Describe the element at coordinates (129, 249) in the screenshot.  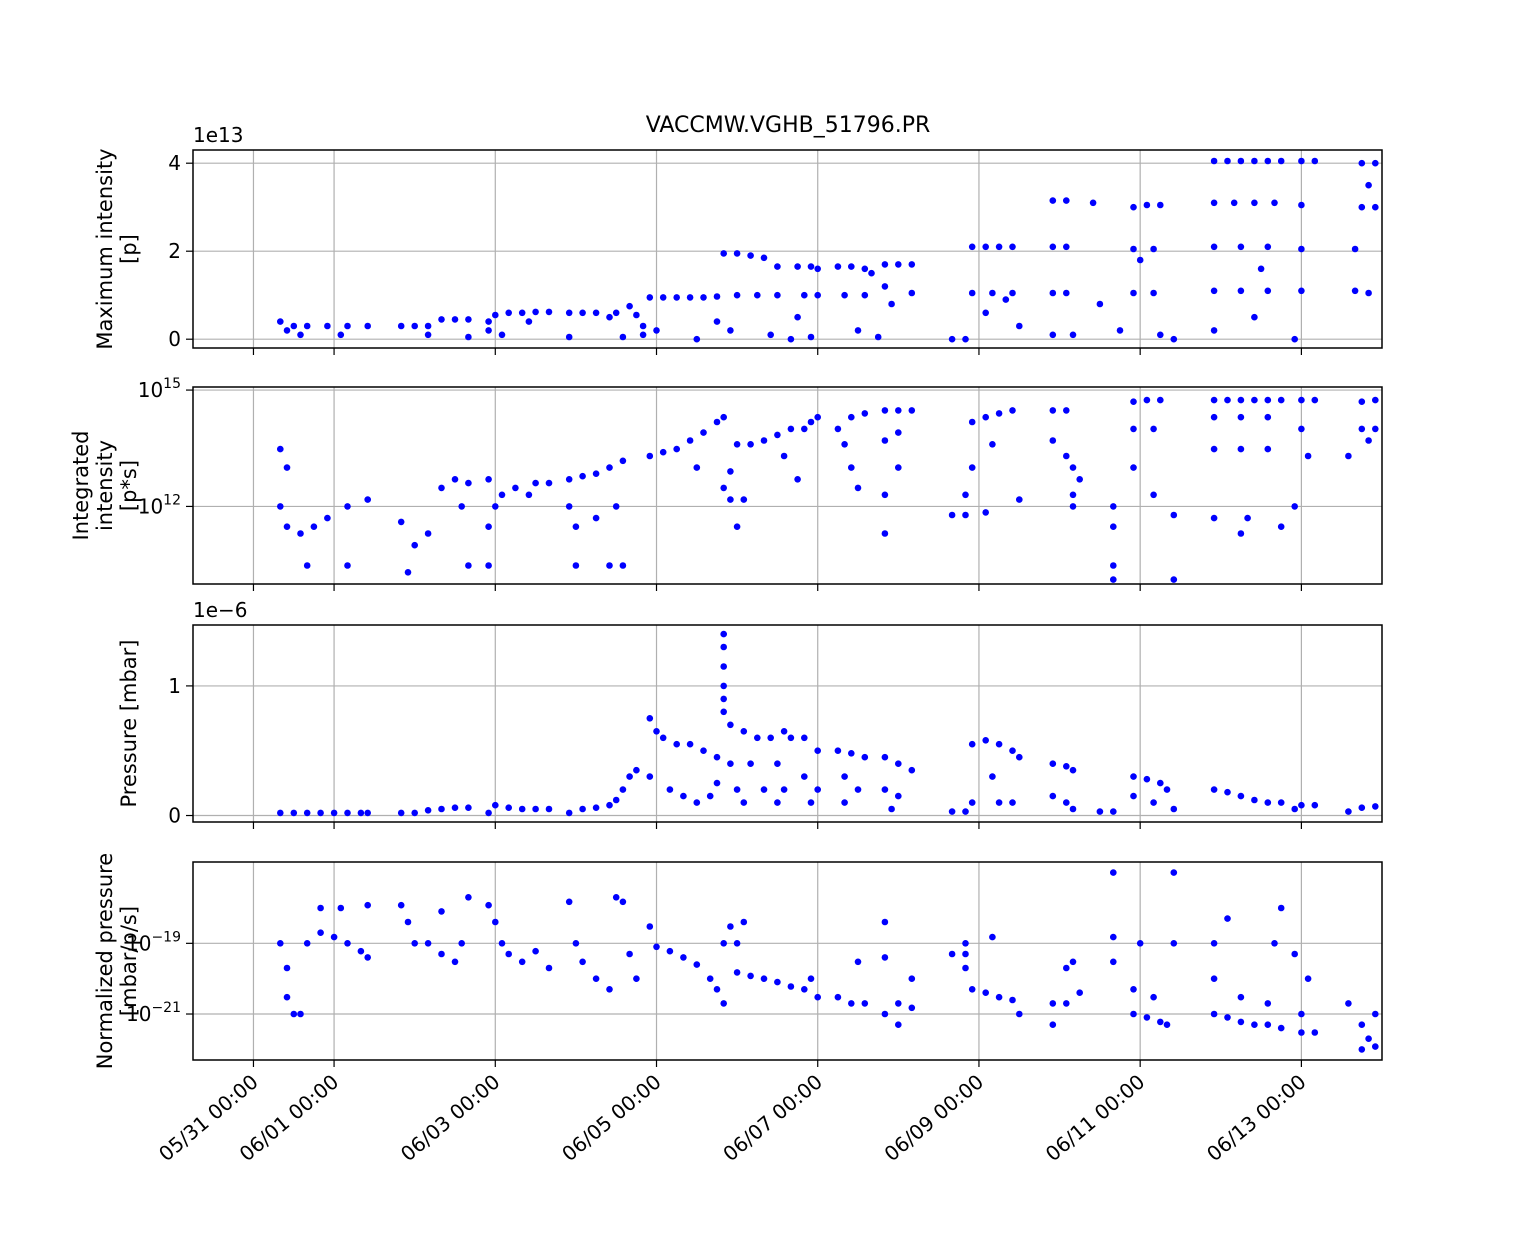
I see `y-axis-label: [p]` at that location.